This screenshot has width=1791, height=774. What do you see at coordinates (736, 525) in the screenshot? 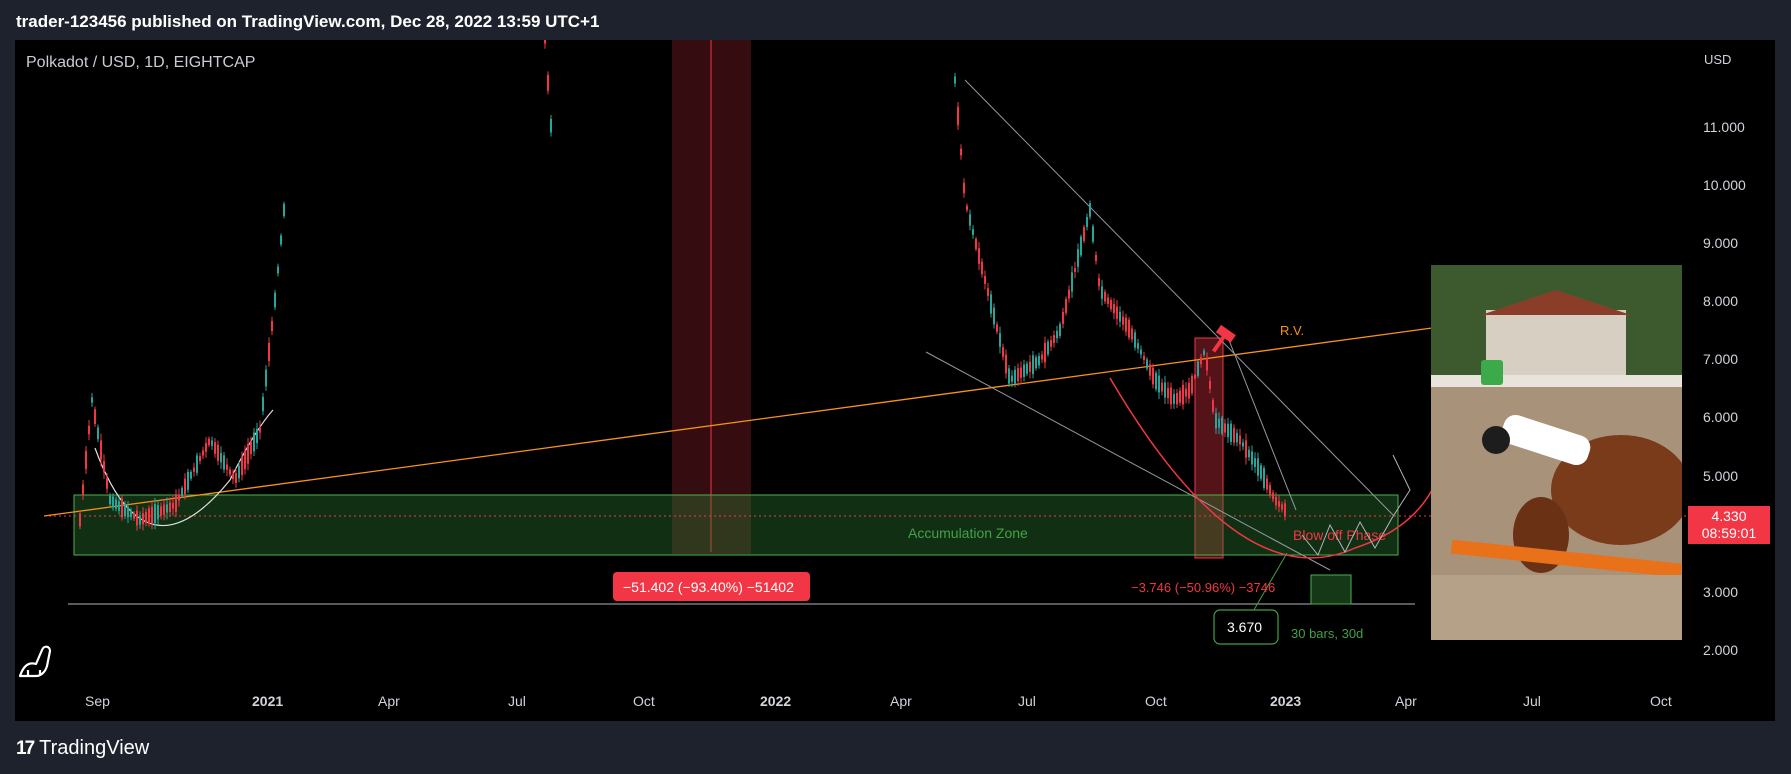
I see `accumulation-zone` at bounding box center [736, 525].